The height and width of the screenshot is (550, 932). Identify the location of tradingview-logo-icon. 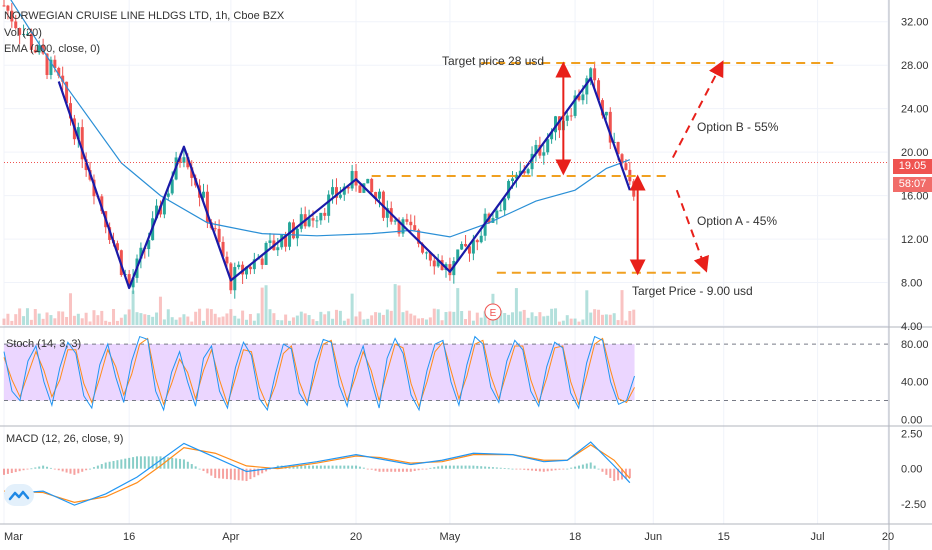
(19, 495).